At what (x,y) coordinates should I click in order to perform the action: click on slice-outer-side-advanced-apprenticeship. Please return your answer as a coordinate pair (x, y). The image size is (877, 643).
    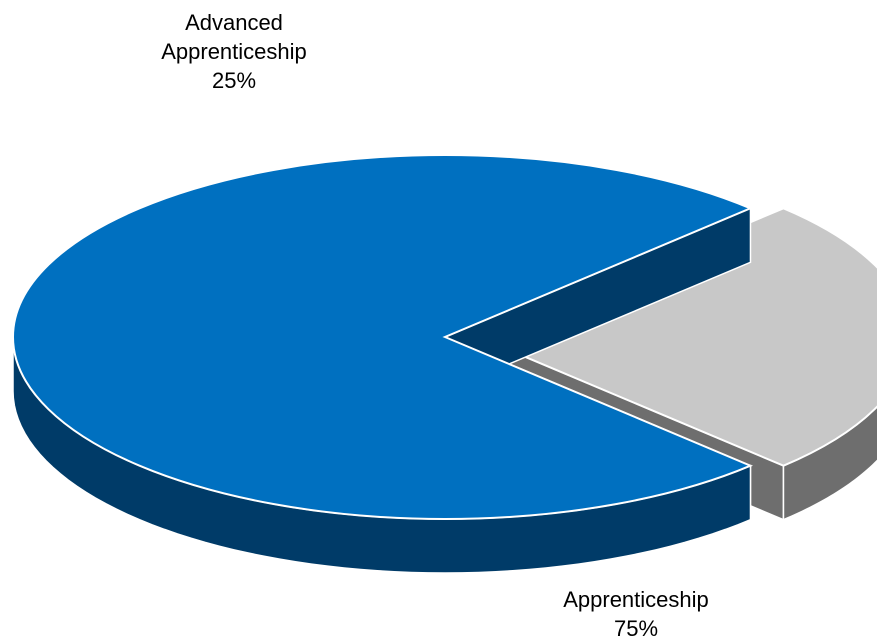
    Looking at the image, I should click on (829, 463).